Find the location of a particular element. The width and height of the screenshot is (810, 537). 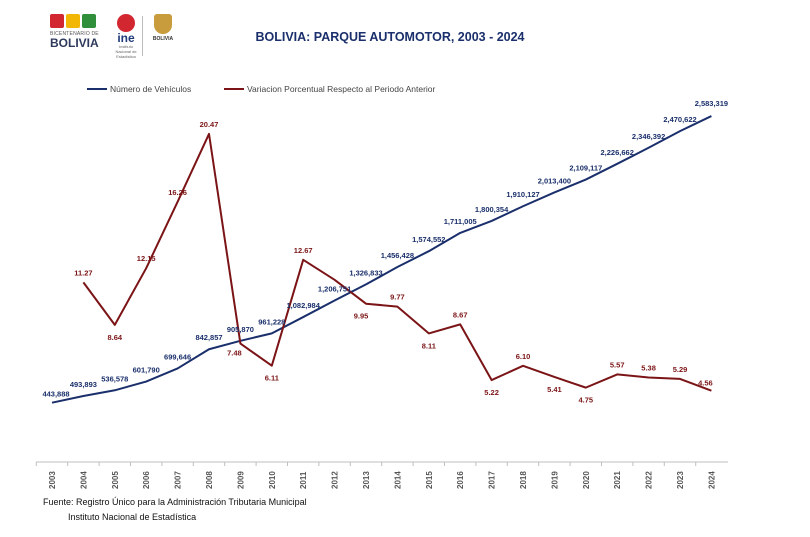

data-label-vehicles-2008: 842,857 is located at coordinates (208, 337).